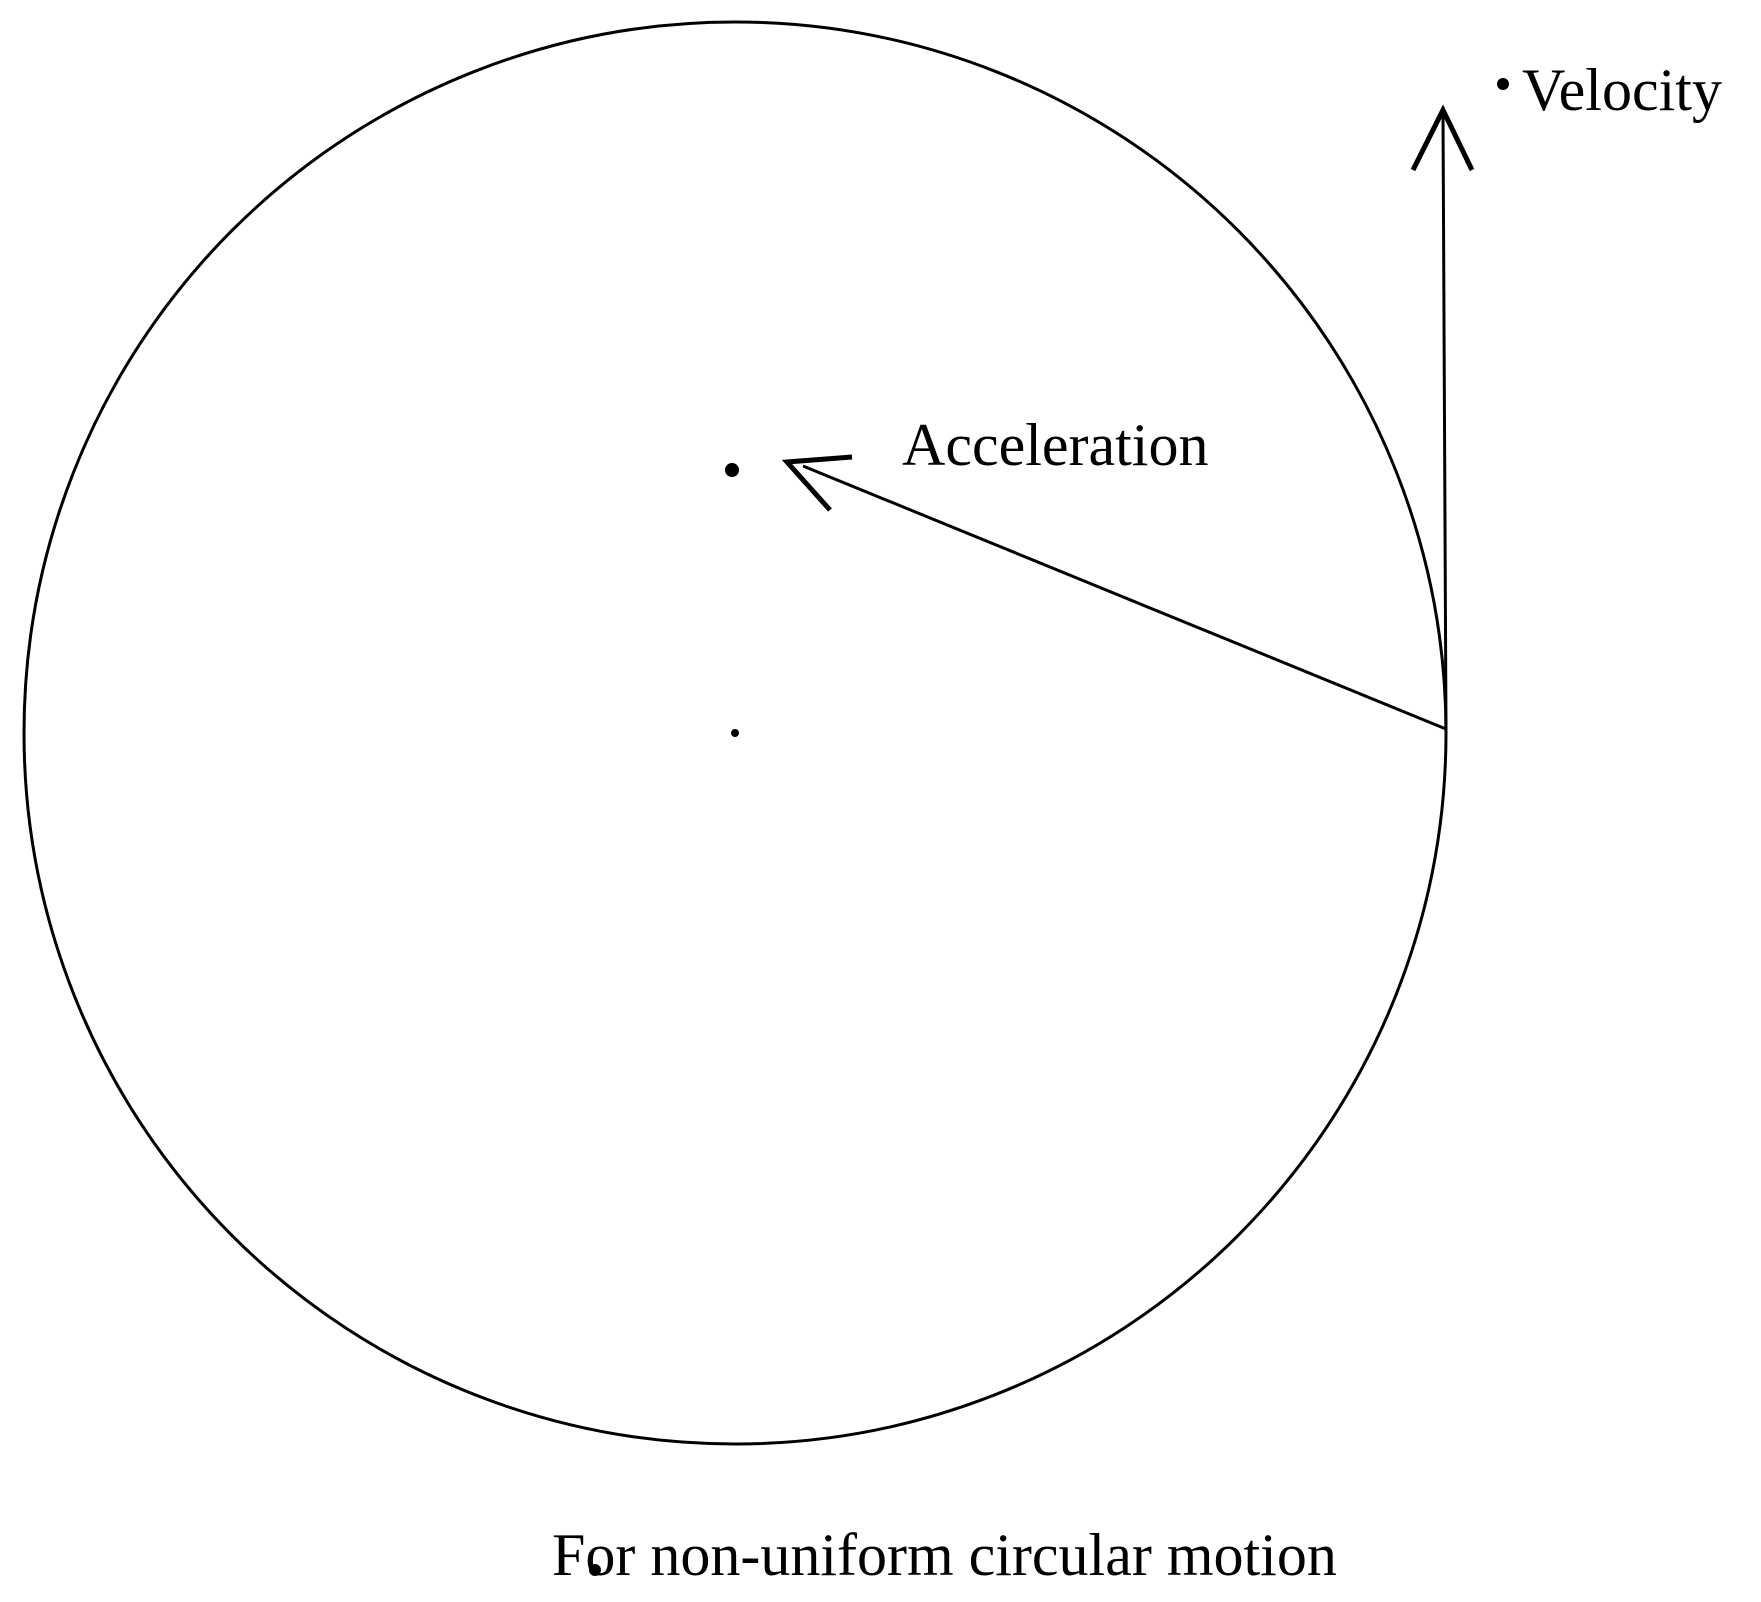 The width and height of the screenshot is (1761, 1602). I want to click on acceleration-arrow, so click(1114, 592).